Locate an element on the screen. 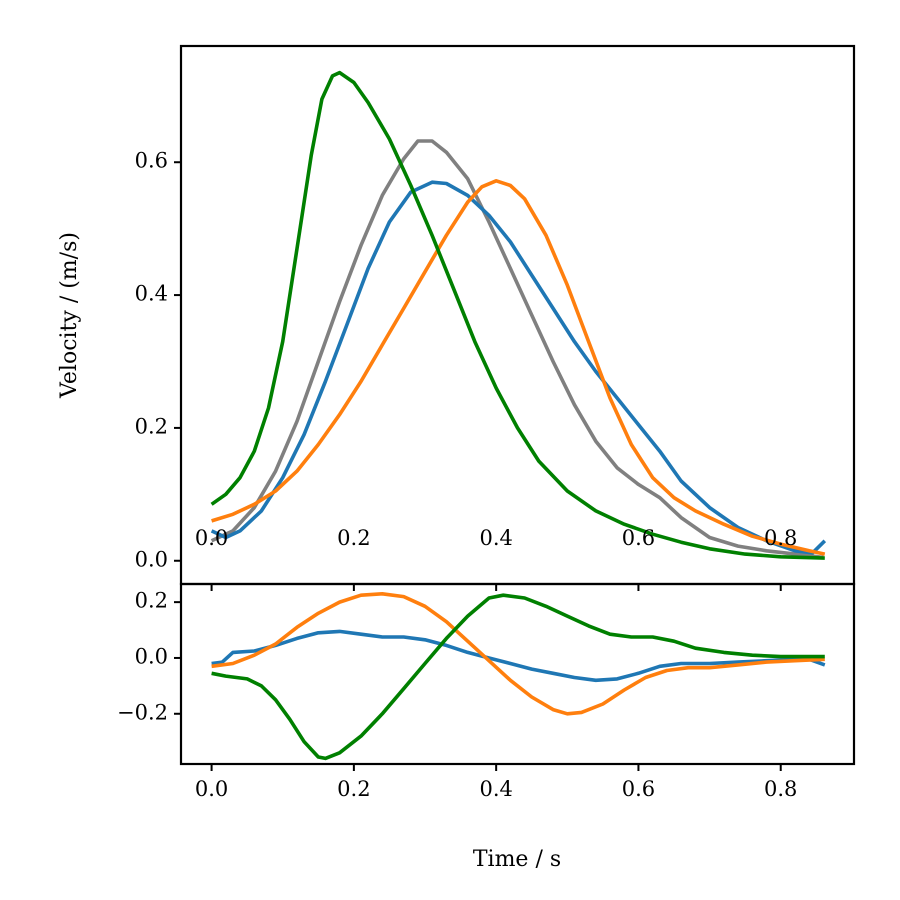  top-y-tick-label: 0.4 is located at coordinates (151, 294).